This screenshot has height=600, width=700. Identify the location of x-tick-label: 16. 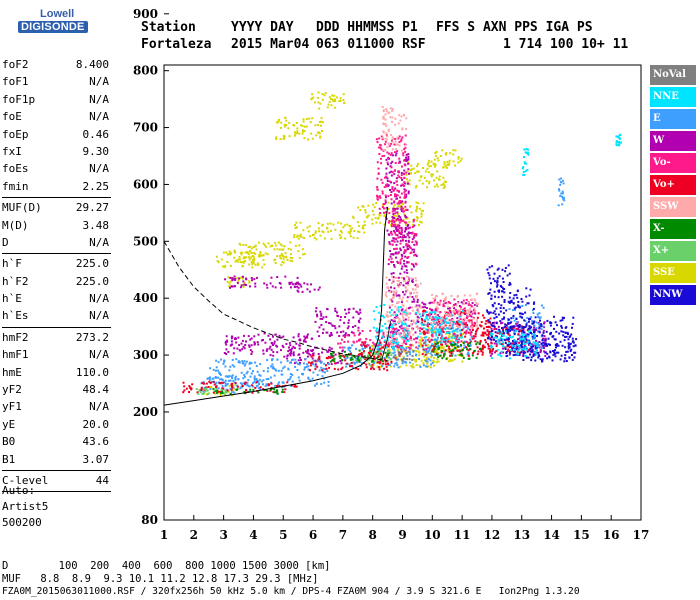
(611, 535).